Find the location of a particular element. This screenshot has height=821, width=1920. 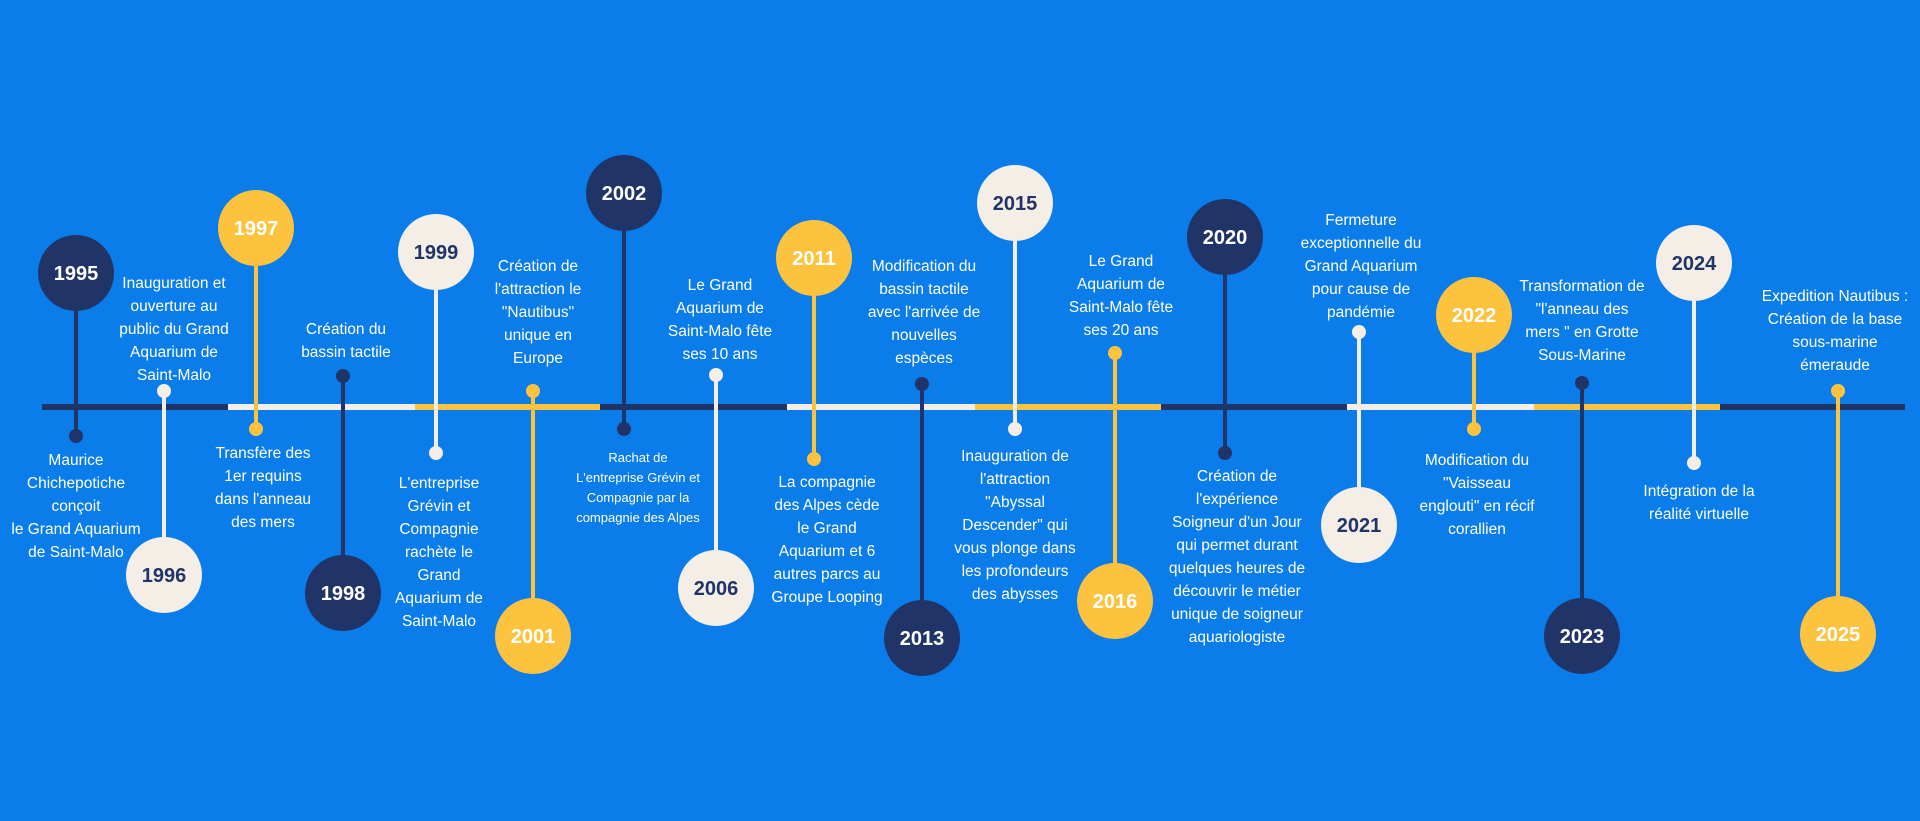

year-label: 2011 is located at coordinates (813, 259).